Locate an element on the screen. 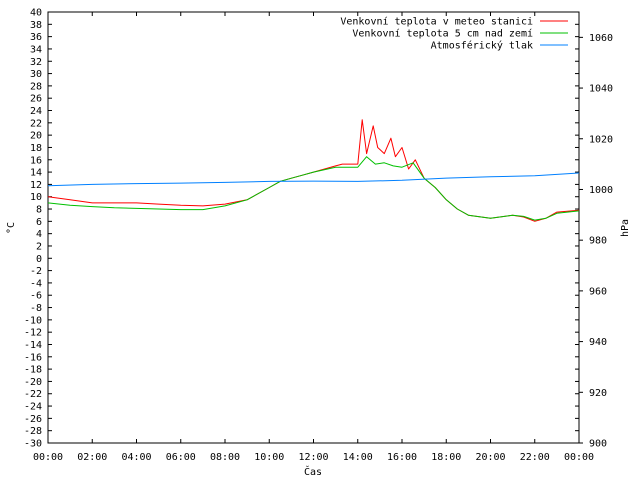 The width and height of the screenshot is (640, 480). left-axis-tick-label: -18 is located at coordinates (33, 370).